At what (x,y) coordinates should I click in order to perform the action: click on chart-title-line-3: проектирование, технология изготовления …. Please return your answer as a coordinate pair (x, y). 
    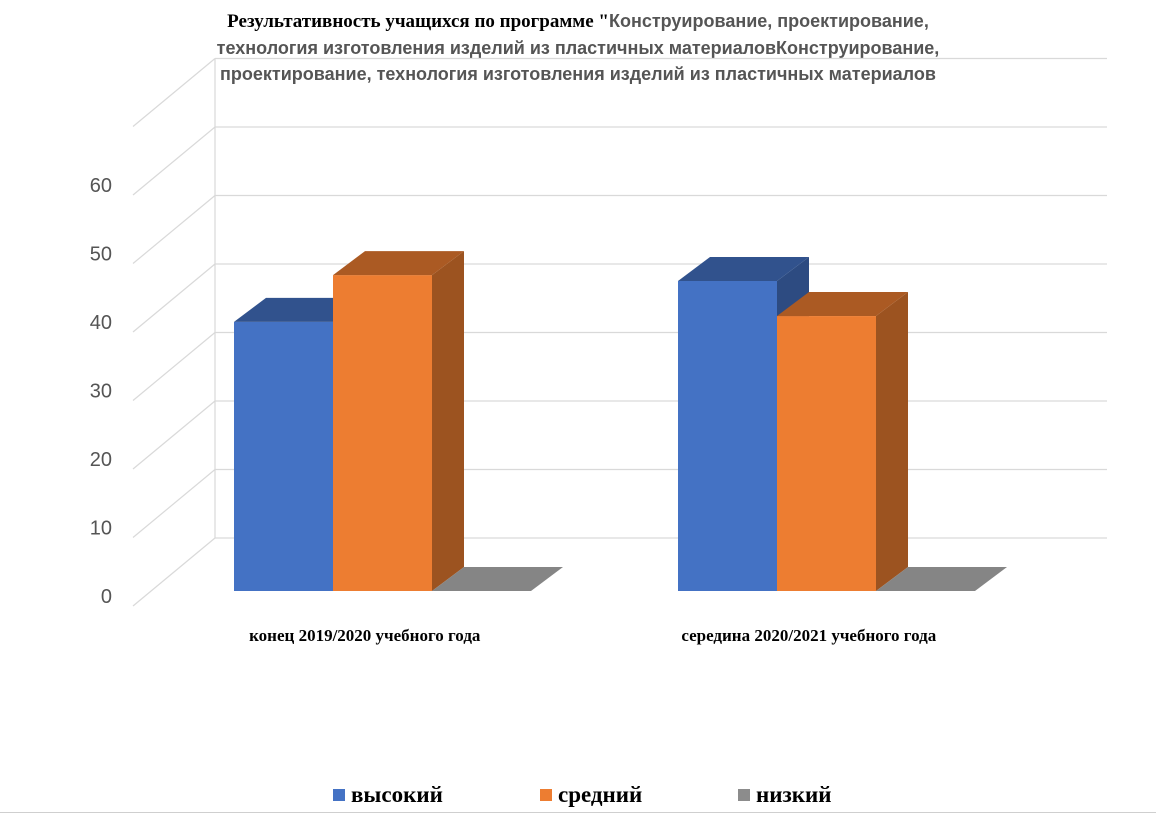
    Looking at the image, I should click on (578, 74).